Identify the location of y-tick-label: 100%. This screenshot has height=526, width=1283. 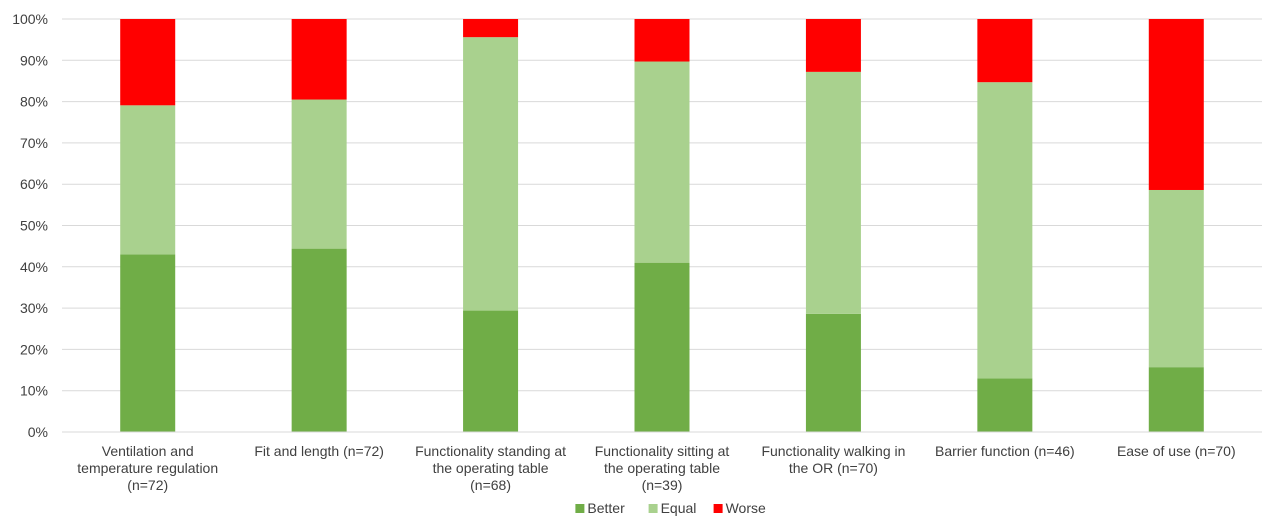
(30, 19).